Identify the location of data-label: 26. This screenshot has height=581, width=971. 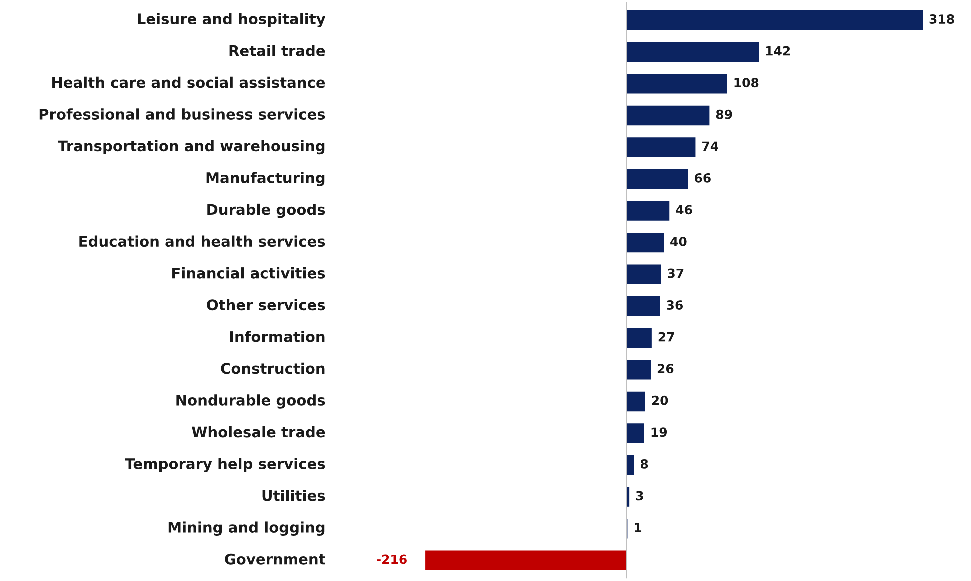
(666, 369).